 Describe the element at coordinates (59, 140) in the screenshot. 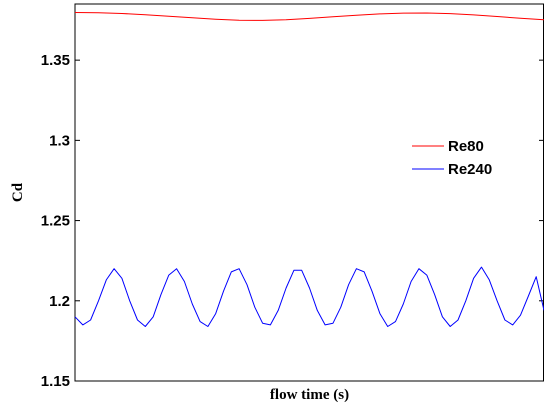

I see `y-tick-label: 1.3` at that location.